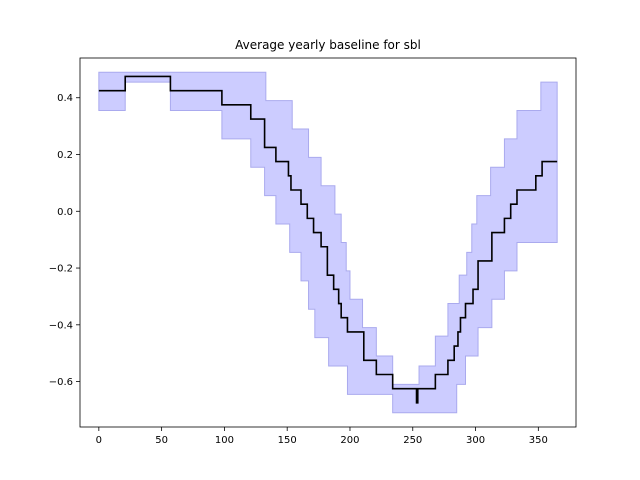 Image resolution: width=640 pixels, height=480 pixels. Describe the element at coordinates (61, 325) in the screenshot. I see `y-tick-label: −0.4` at that location.